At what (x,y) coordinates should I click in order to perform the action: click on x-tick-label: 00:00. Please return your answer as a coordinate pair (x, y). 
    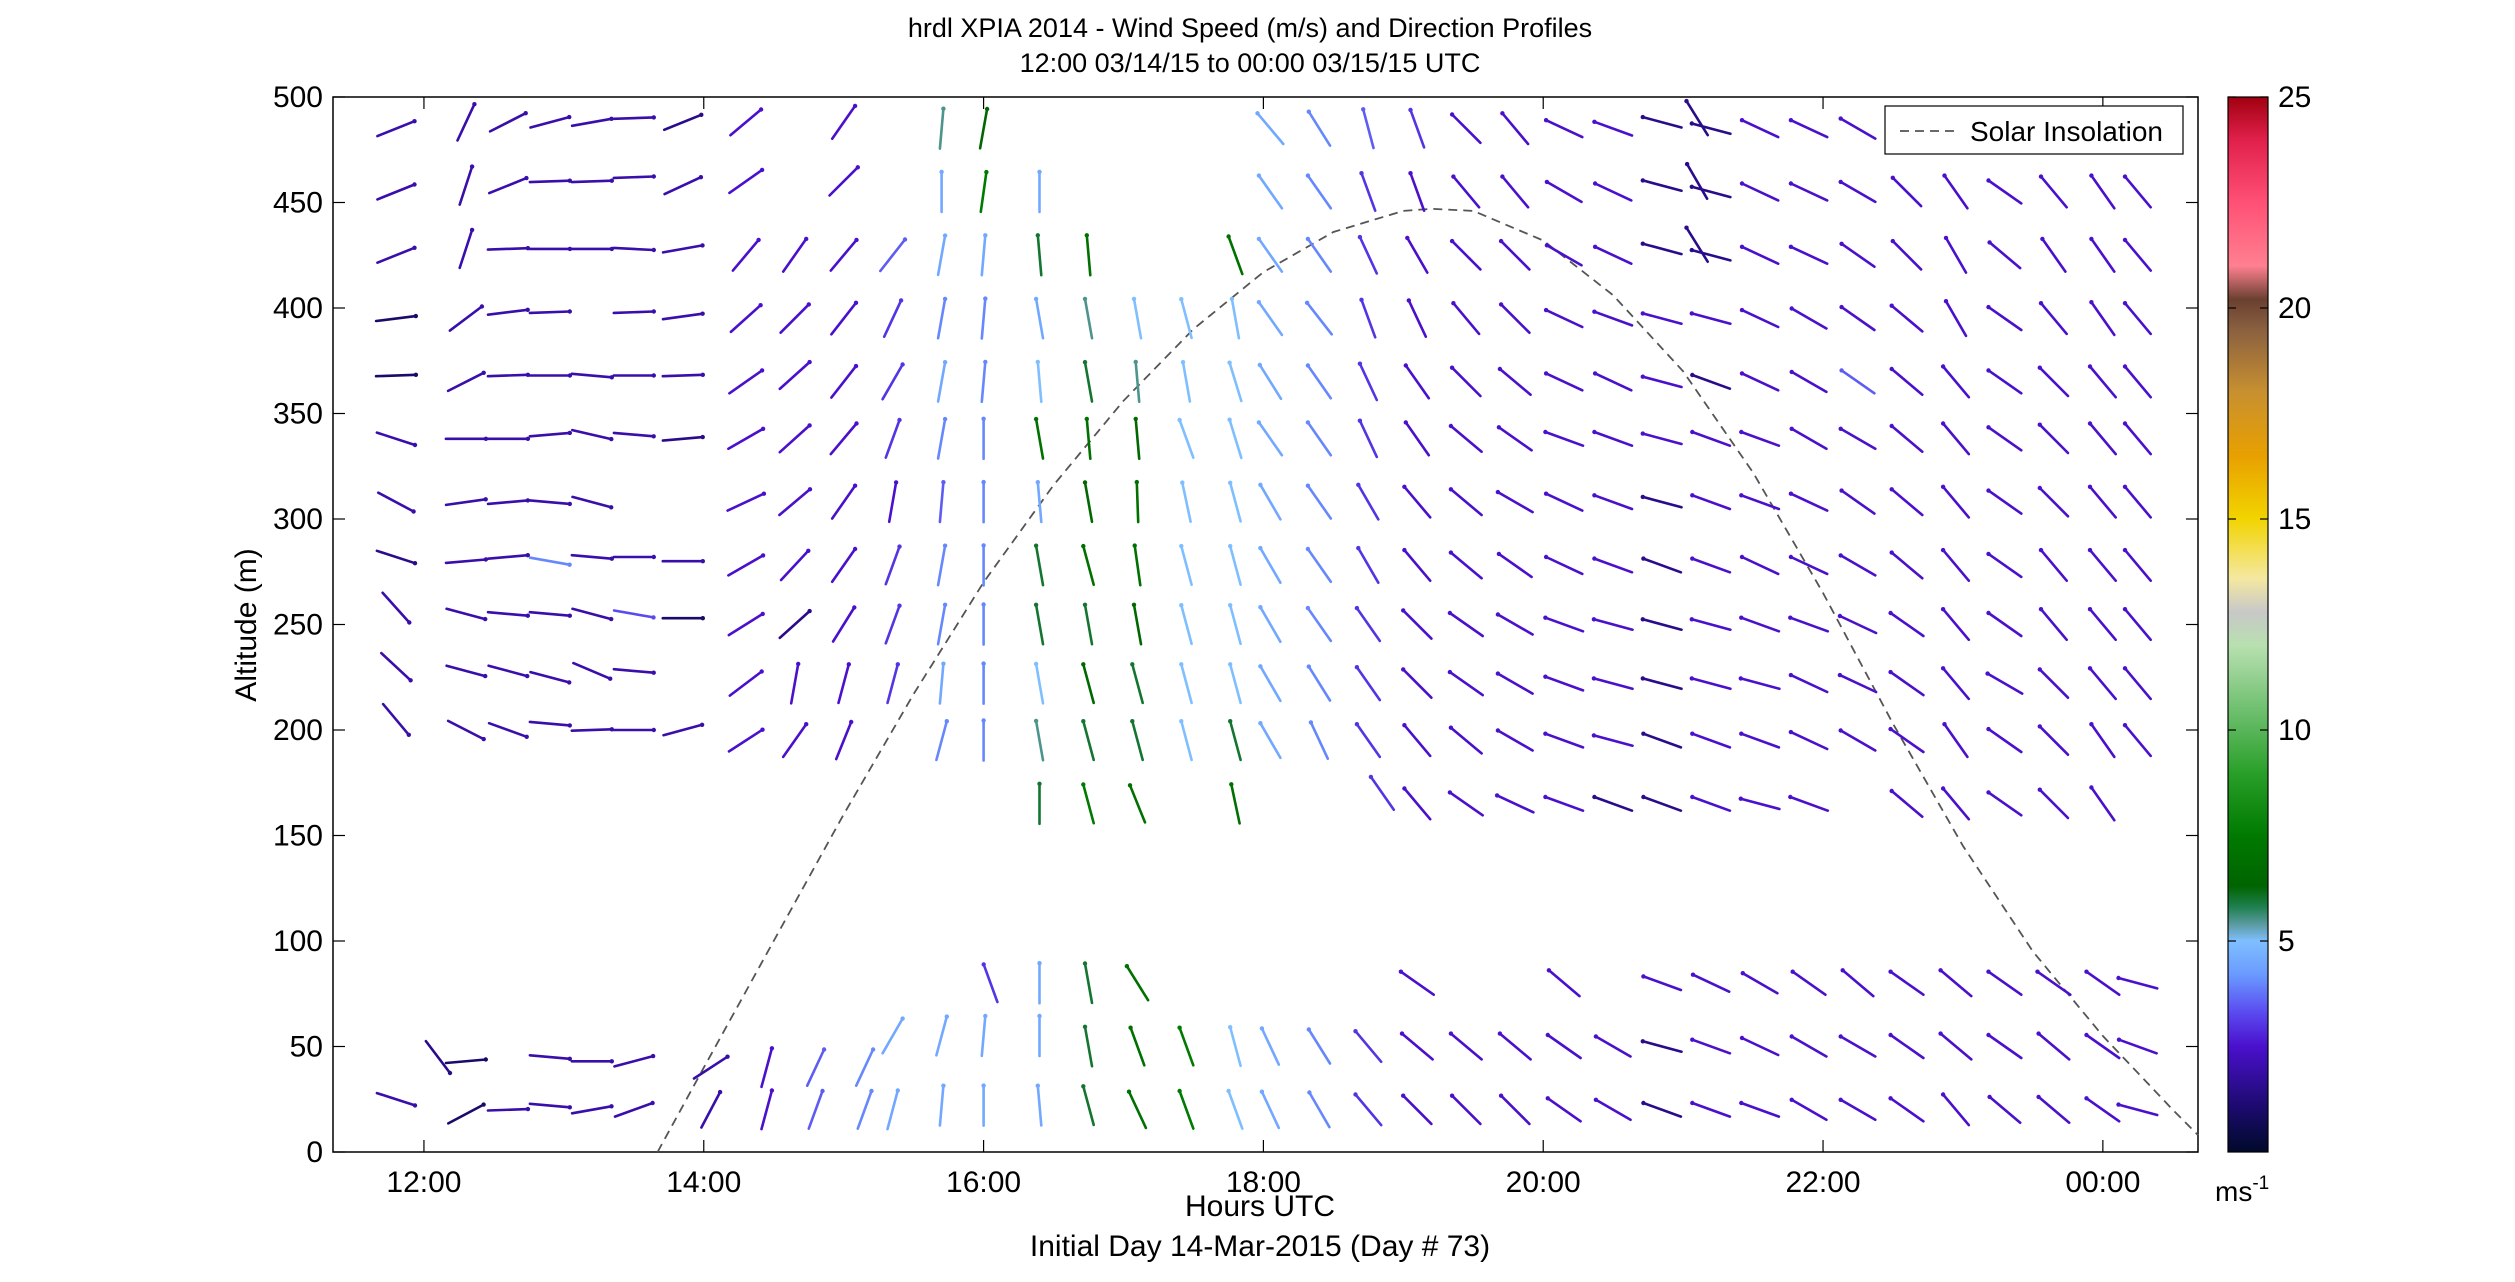
    Looking at the image, I should click on (2102, 1182).